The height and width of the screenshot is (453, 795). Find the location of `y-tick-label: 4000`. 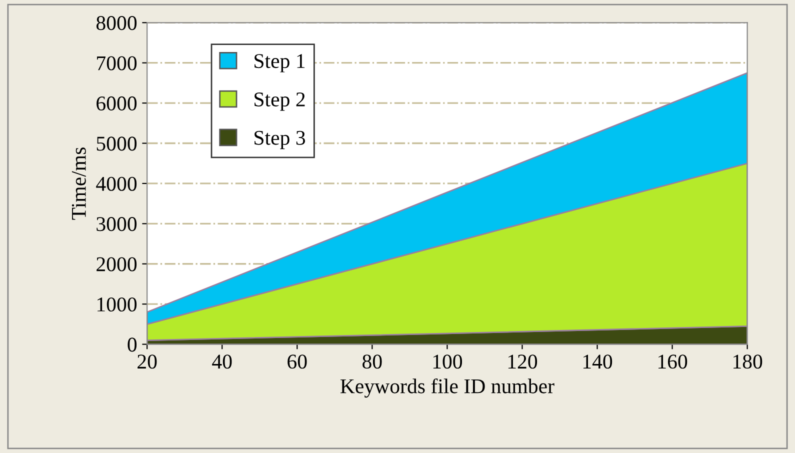

y-tick-label: 4000 is located at coordinates (116, 183).